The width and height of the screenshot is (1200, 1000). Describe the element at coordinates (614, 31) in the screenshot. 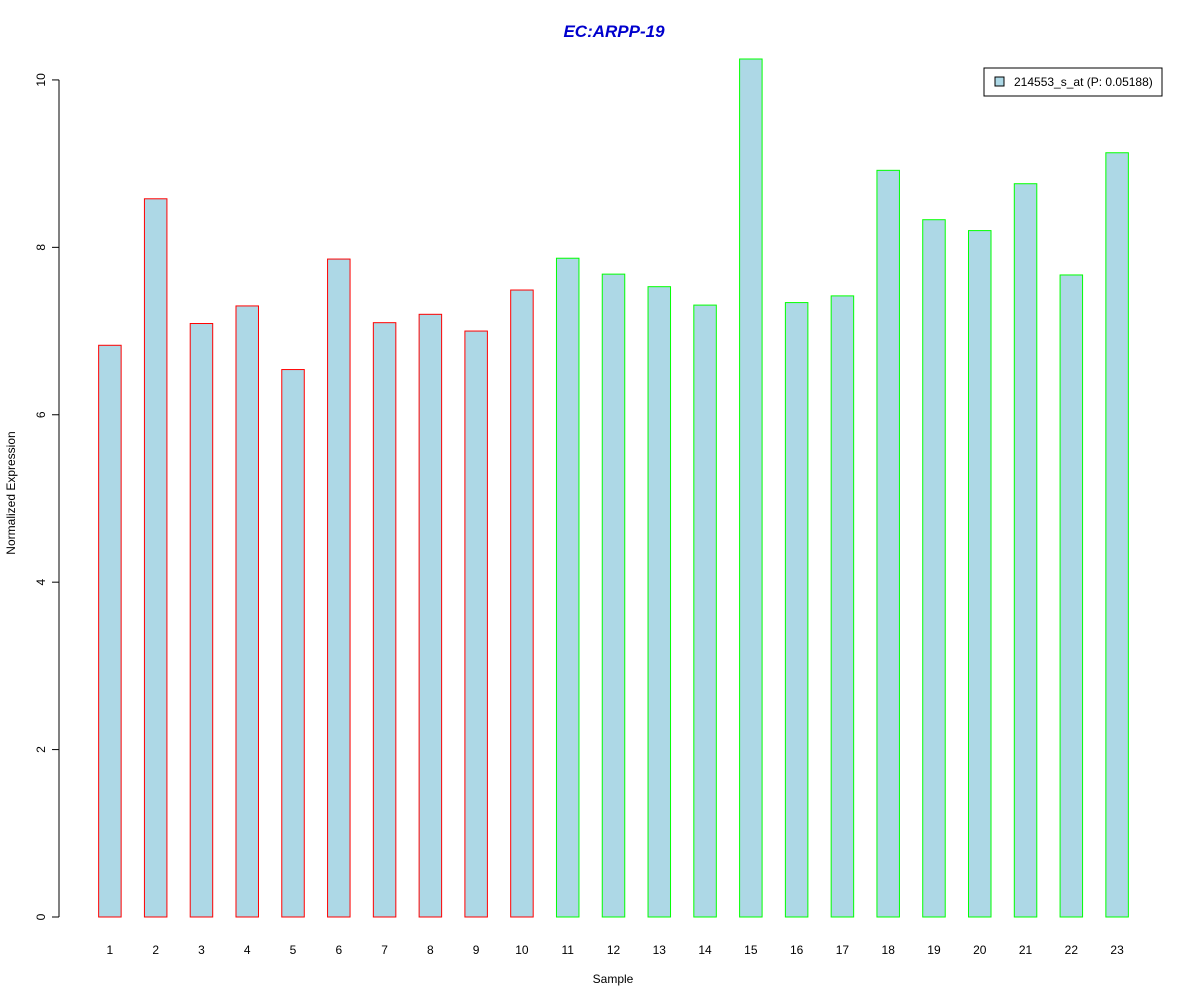

I see `chart-title: EC:ARPP-19` at that location.